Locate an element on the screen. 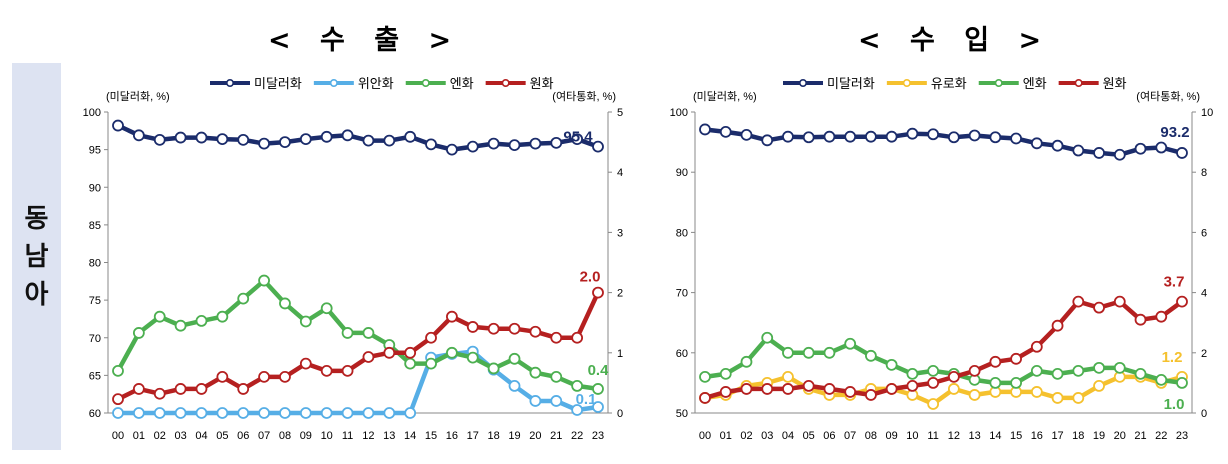  end-value-label: 0.1 is located at coordinates (586, 399).